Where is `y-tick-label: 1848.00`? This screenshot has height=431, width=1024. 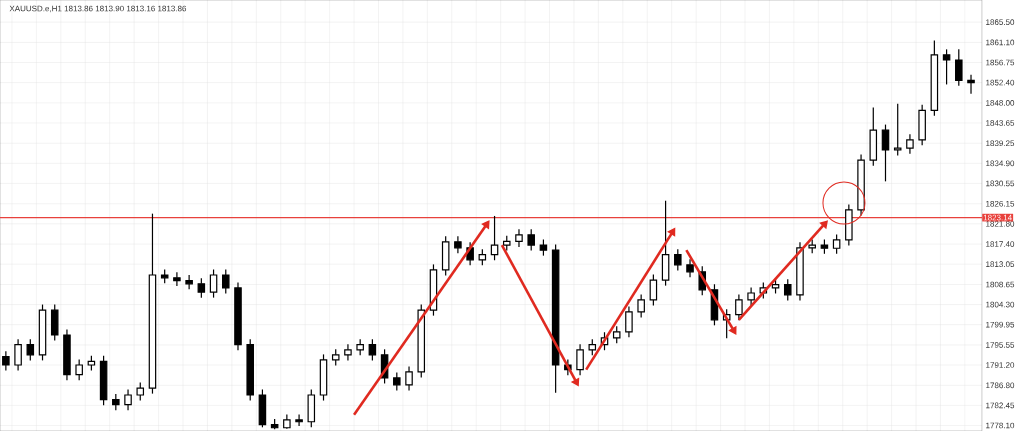 y-tick-label: 1848.00 is located at coordinates (1000, 103).